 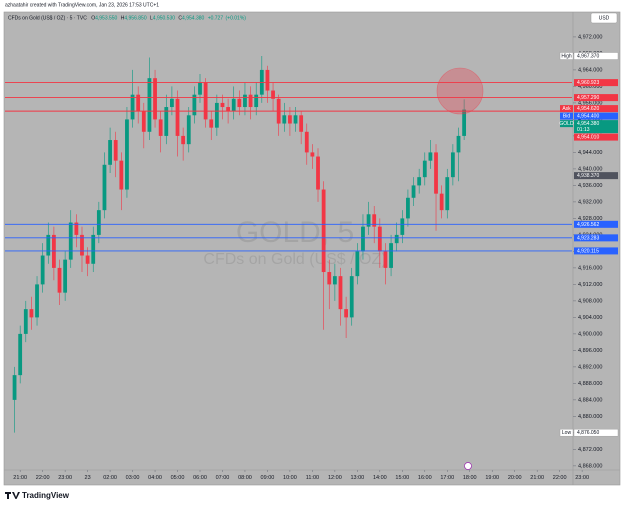 I want to click on y-tick-label: 4,868.000, so click(x=590, y=466).